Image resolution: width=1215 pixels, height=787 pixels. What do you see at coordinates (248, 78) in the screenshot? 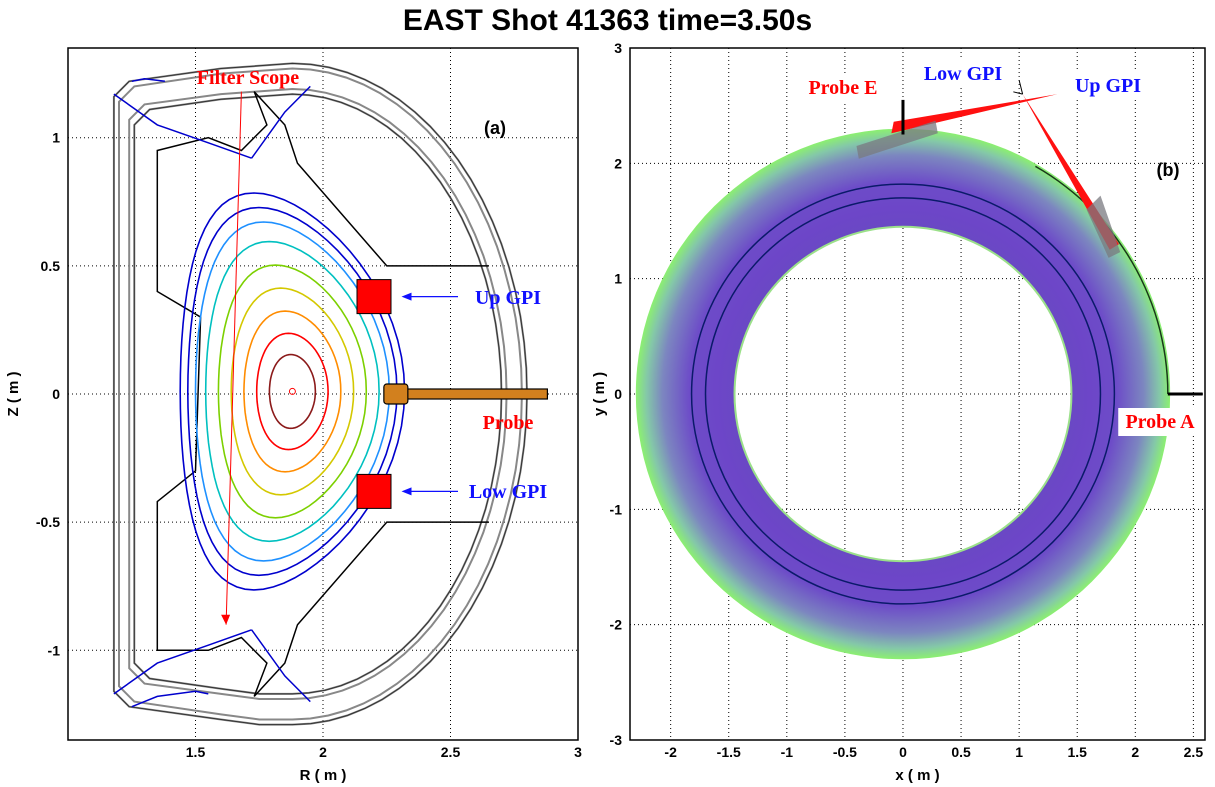
I see `annotation-label: Filter Scope` at bounding box center [248, 78].